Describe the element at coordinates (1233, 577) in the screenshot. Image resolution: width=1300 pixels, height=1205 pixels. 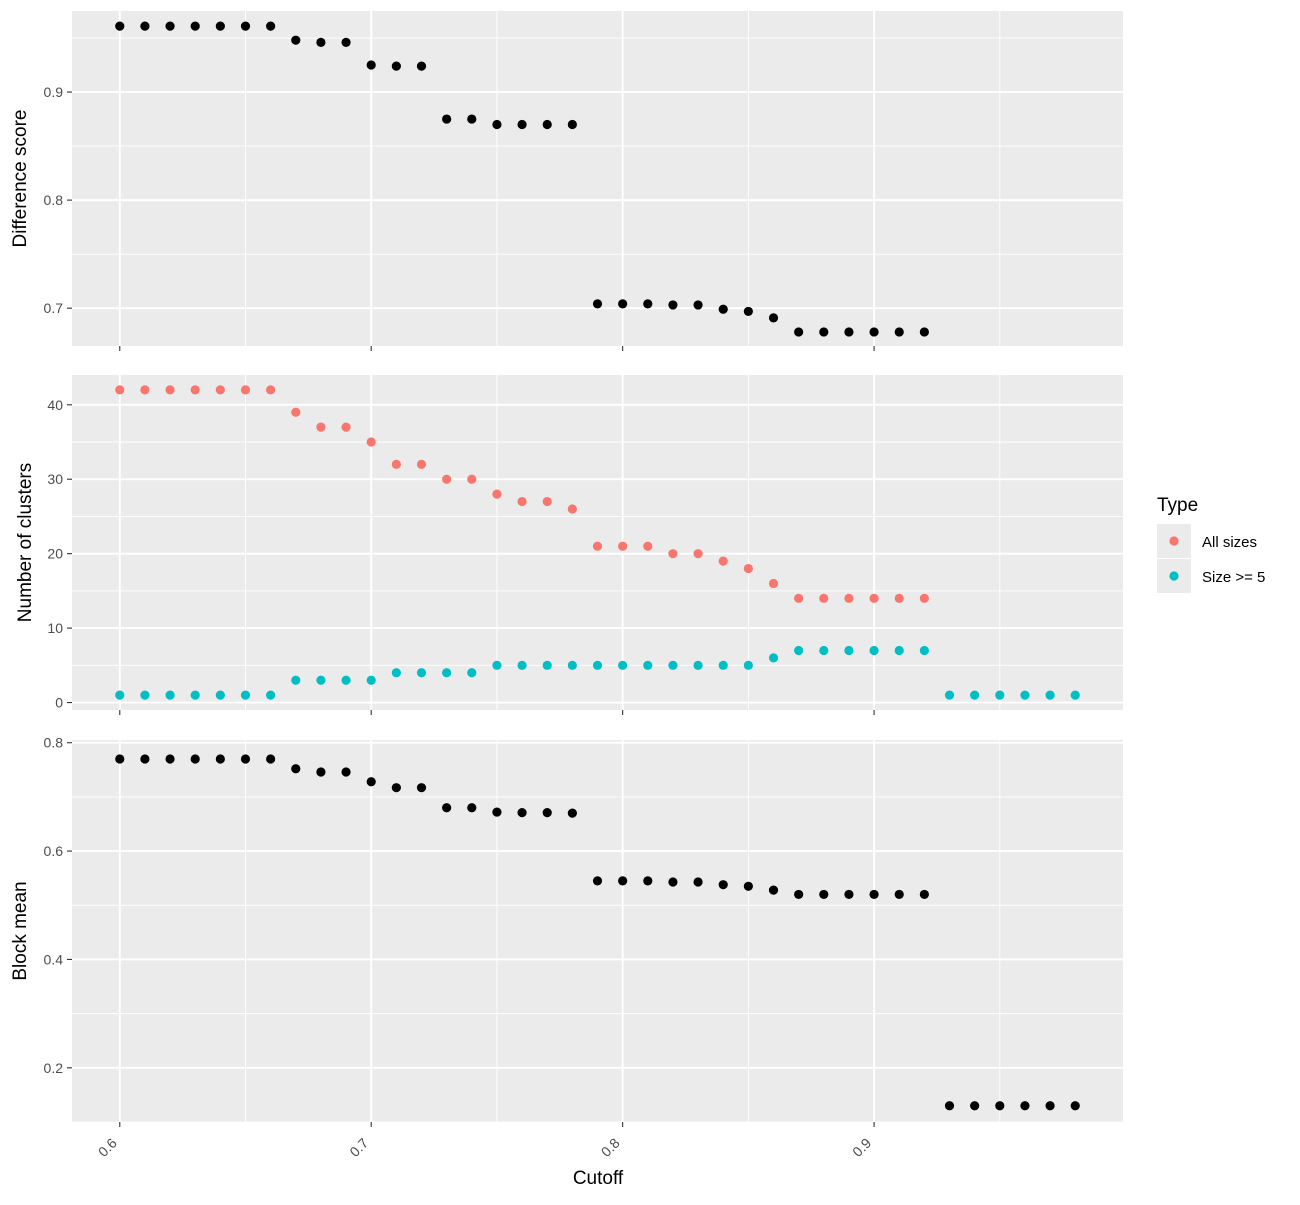
I see `legend-label-size-5: Size >= 5` at that location.